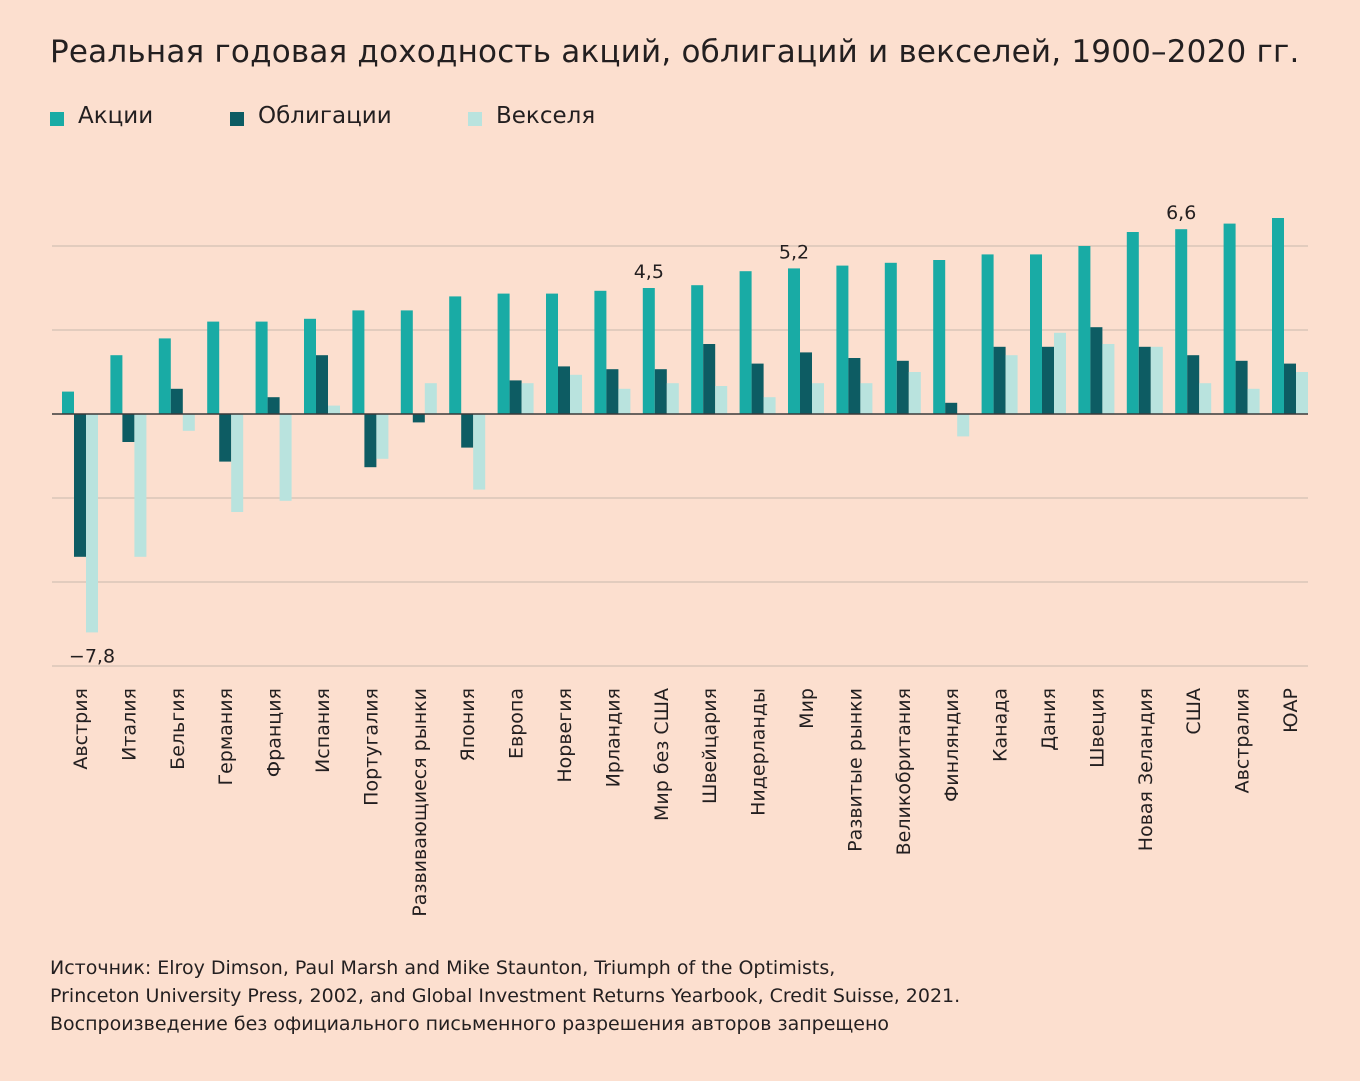 This screenshot has width=1360, height=1081. What do you see at coordinates (1194, 711) in the screenshot?
I see `category-label: США` at bounding box center [1194, 711].